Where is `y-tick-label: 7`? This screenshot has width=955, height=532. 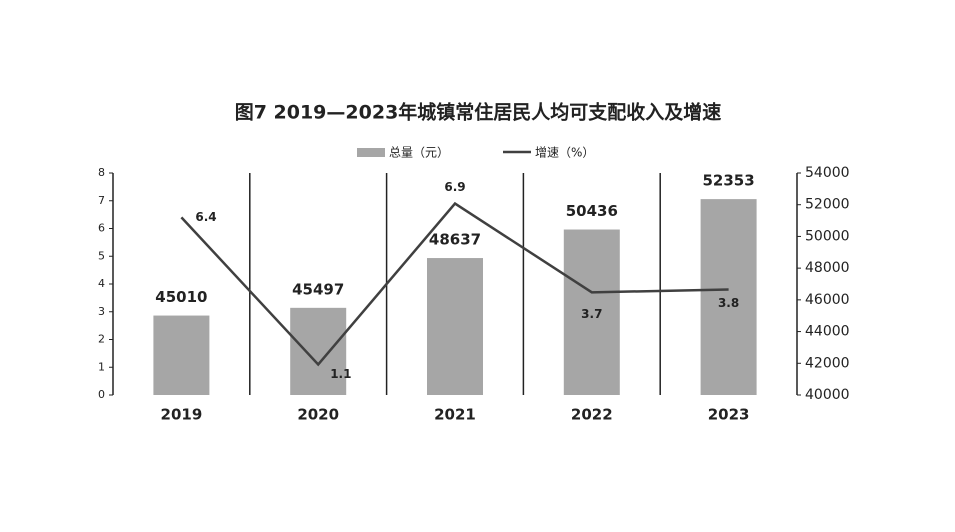 y-tick-label: 7 is located at coordinates (101, 200).